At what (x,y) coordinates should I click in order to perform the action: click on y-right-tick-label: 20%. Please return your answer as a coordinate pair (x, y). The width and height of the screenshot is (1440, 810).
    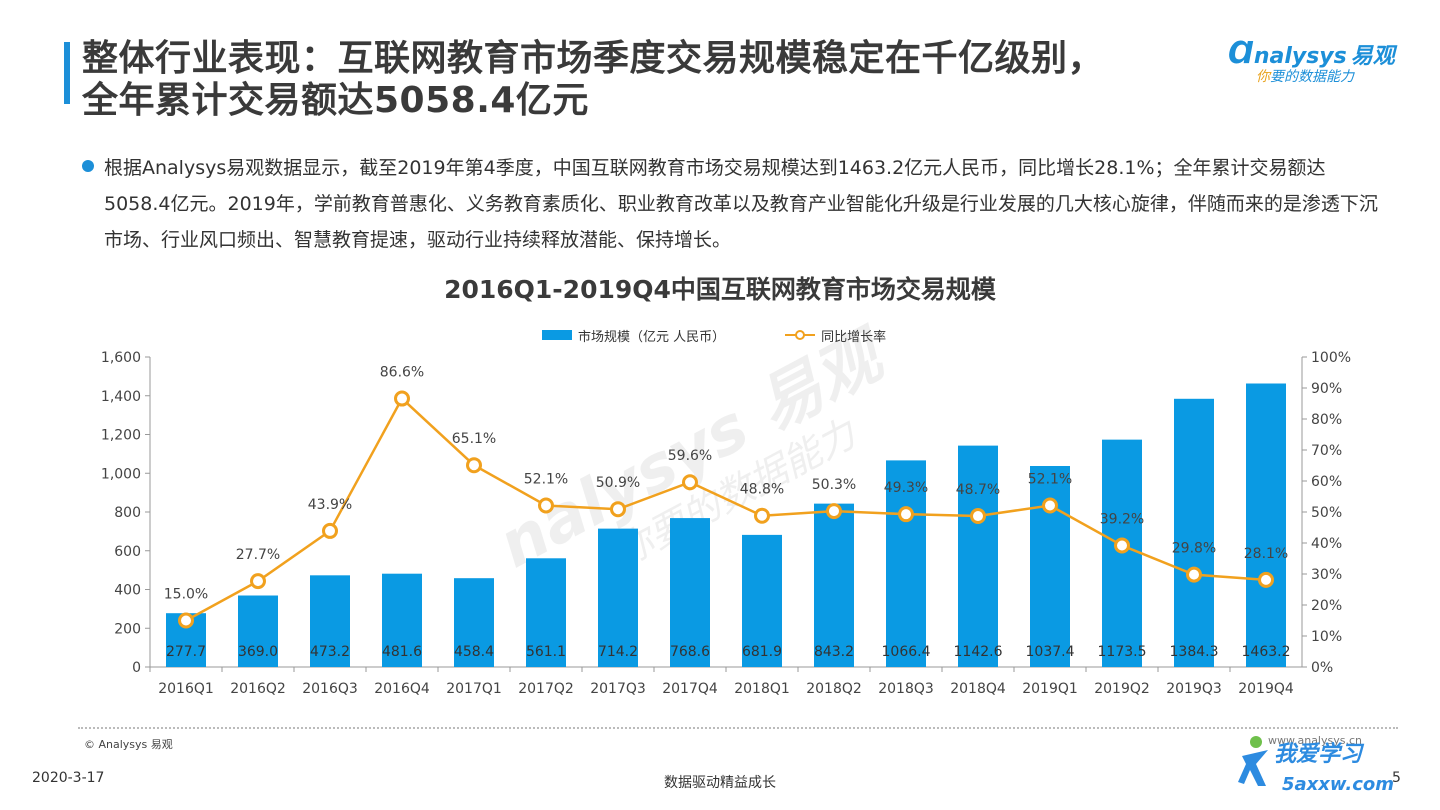
    Looking at the image, I should click on (1326, 606).